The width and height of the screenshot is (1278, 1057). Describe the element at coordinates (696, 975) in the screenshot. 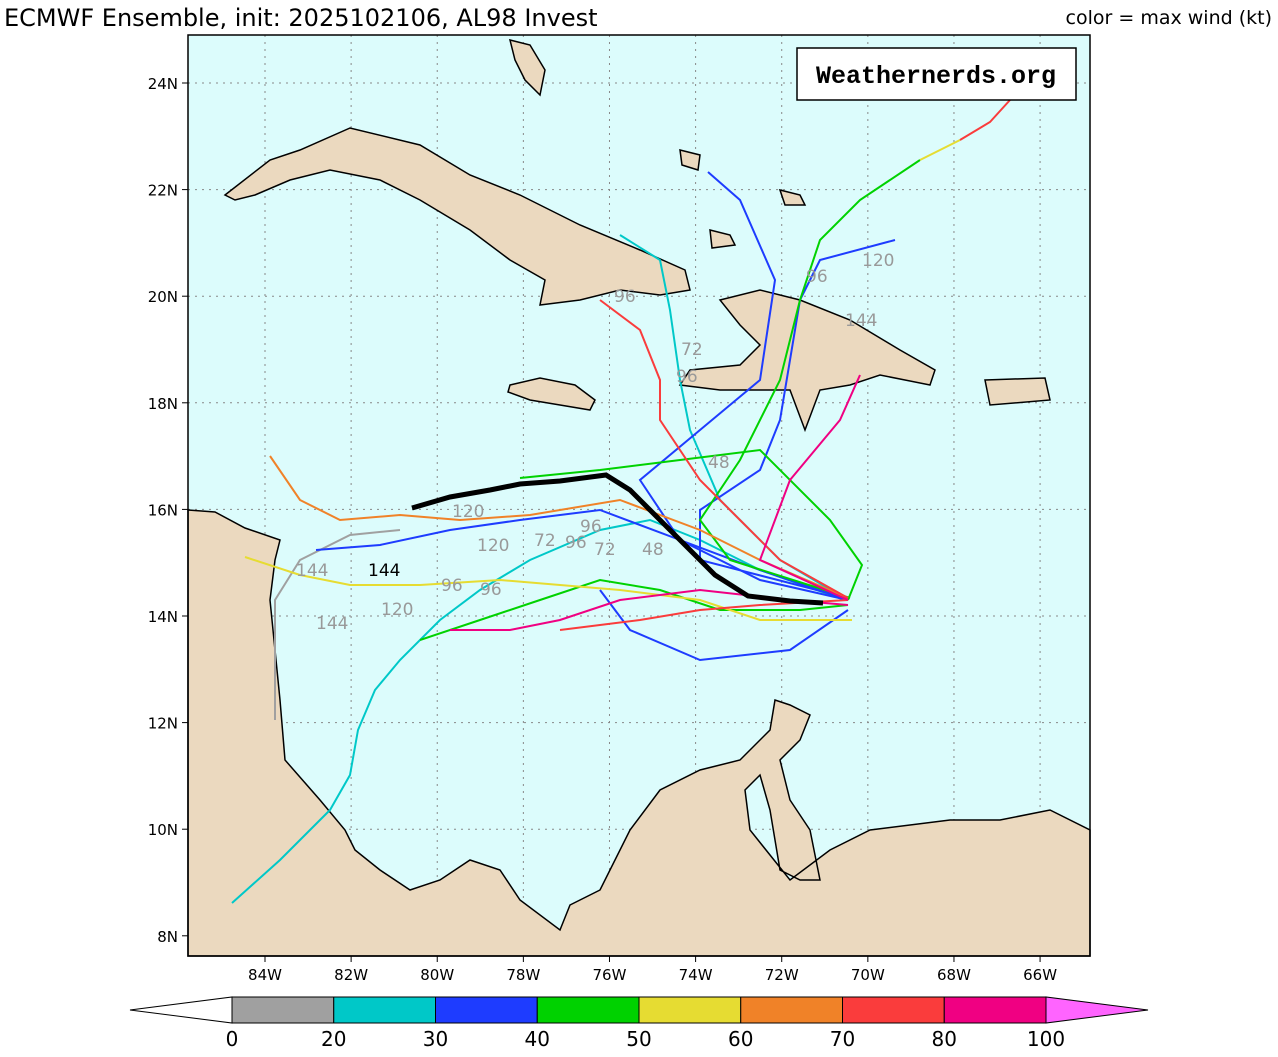

I see `lon-label: 74W` at that location.